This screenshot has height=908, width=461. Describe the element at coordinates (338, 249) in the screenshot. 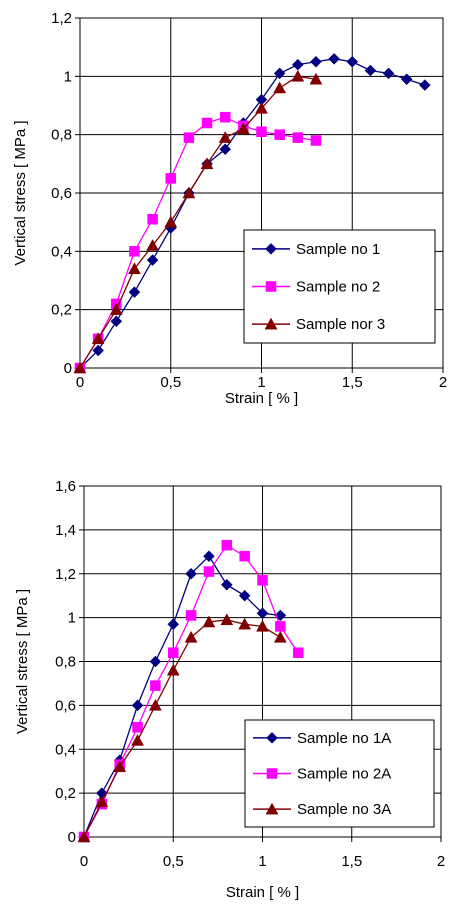

I see `legend-label: Sample no 1` at that location.